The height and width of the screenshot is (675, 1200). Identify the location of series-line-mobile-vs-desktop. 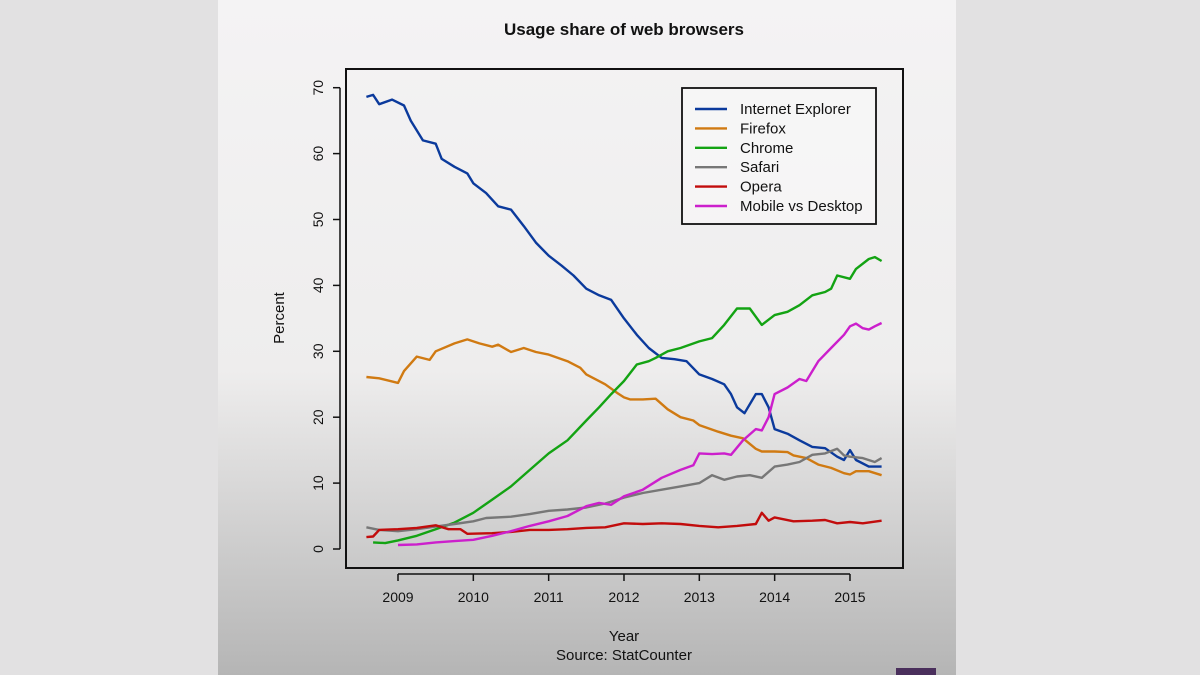
(640, 434).